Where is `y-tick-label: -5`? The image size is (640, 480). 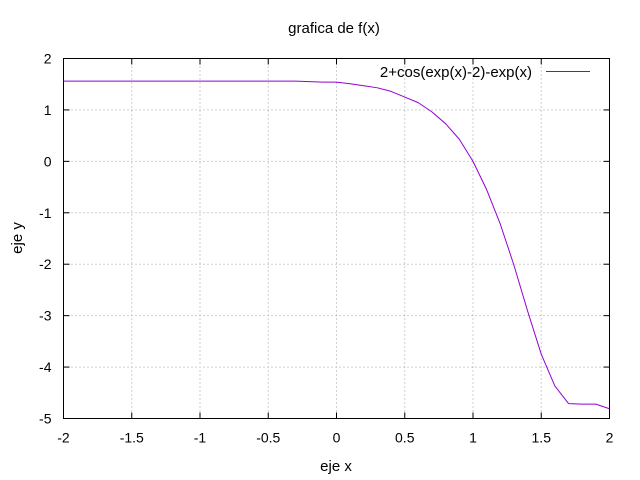
y-tick-label: -5 is located at coordinates (45, 419).